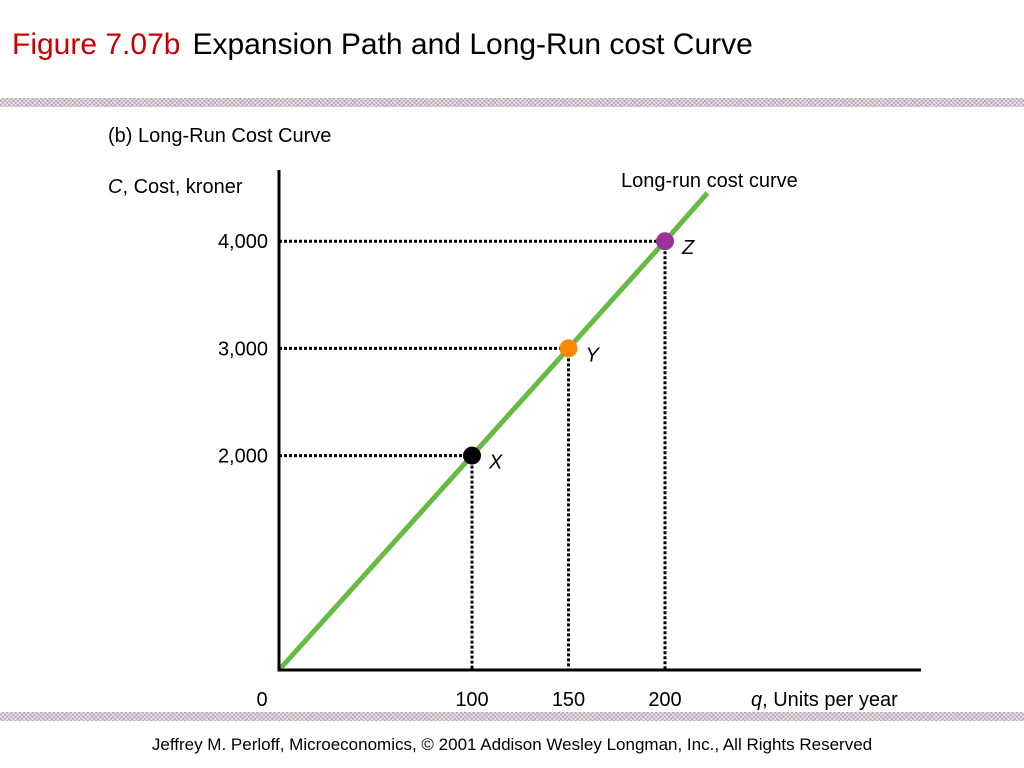 The height and width of the screenshot is (768, 1024). What do you see at coordinates (243, 457) in the screenshot?
I see `y-tick-label-2000: 2,000` at bounding box center [243, 457].